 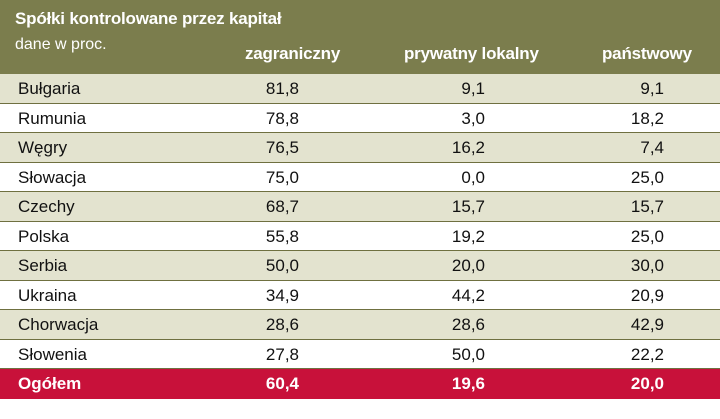 I want to click on column-header-zagraniczny: zagraniczny, so click(x=293, y=53).